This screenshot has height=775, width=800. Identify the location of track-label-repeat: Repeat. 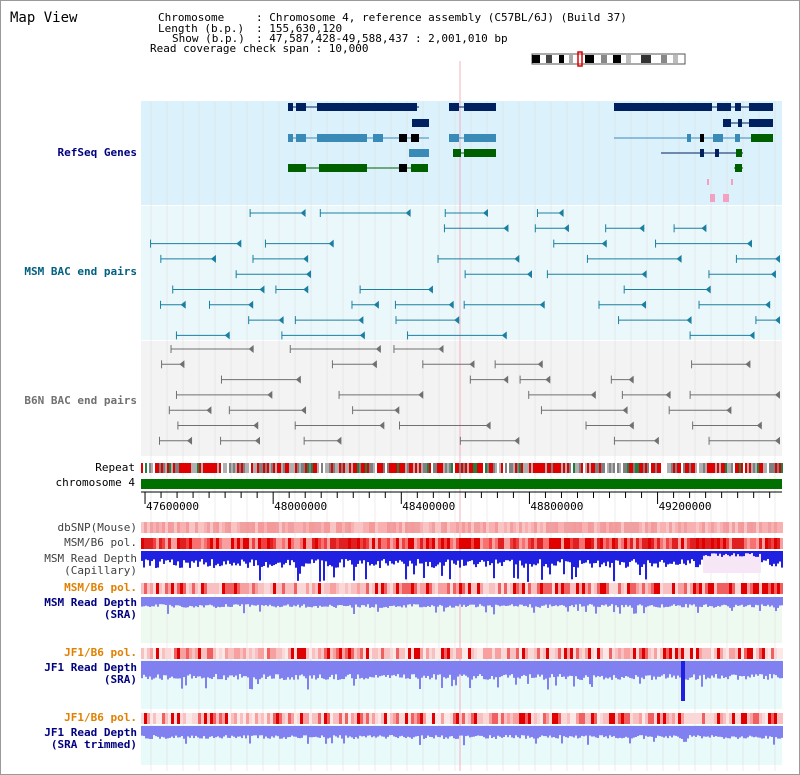
(115, 467).